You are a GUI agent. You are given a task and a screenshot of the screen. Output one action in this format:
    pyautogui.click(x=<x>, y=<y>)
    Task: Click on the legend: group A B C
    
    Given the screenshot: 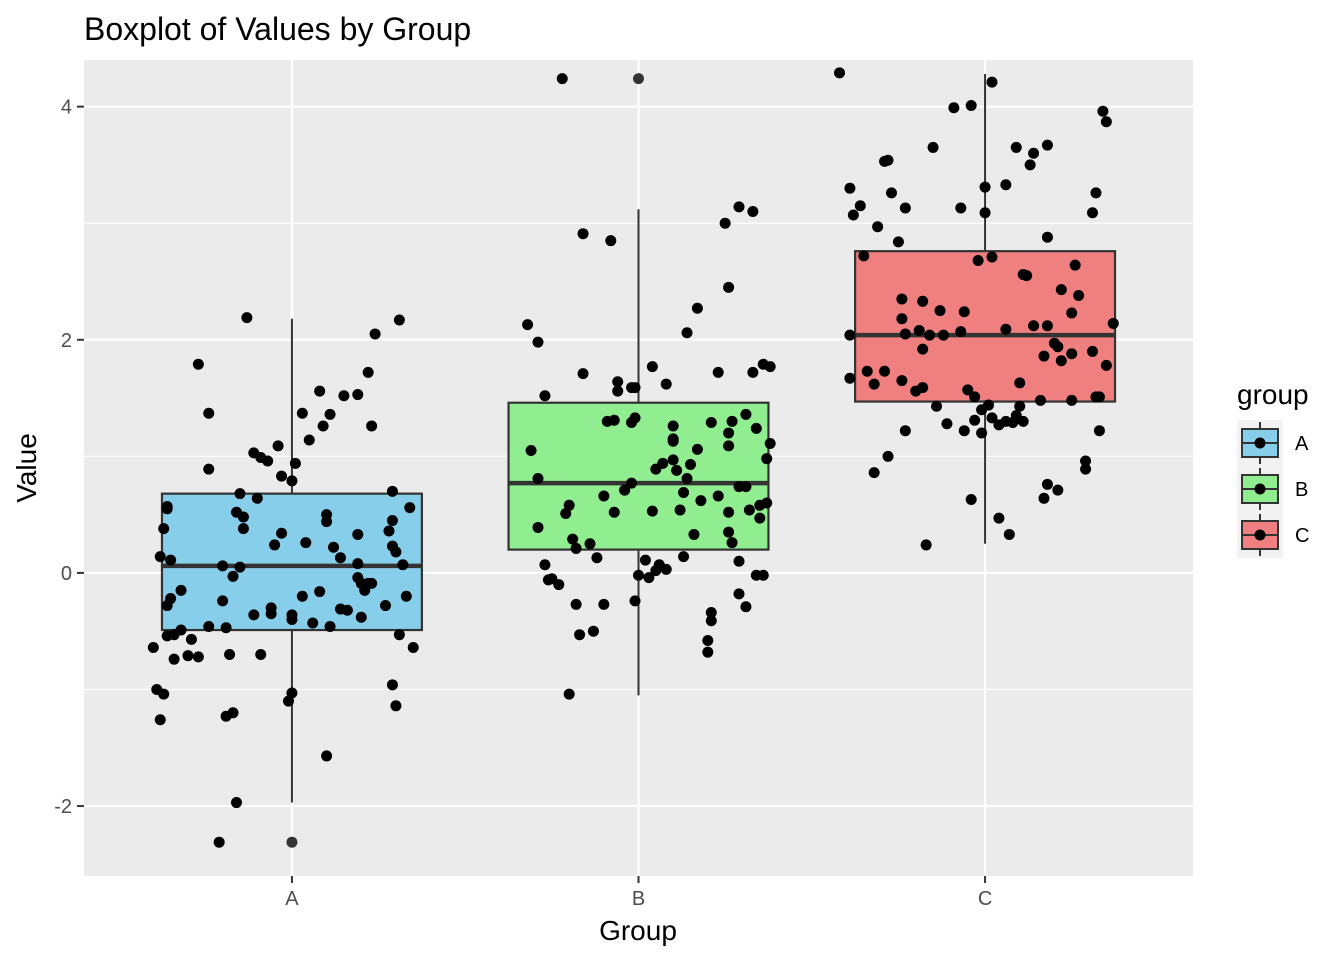 What is the action you would take?
    pyautogui.click(x=1273, y=468)
    